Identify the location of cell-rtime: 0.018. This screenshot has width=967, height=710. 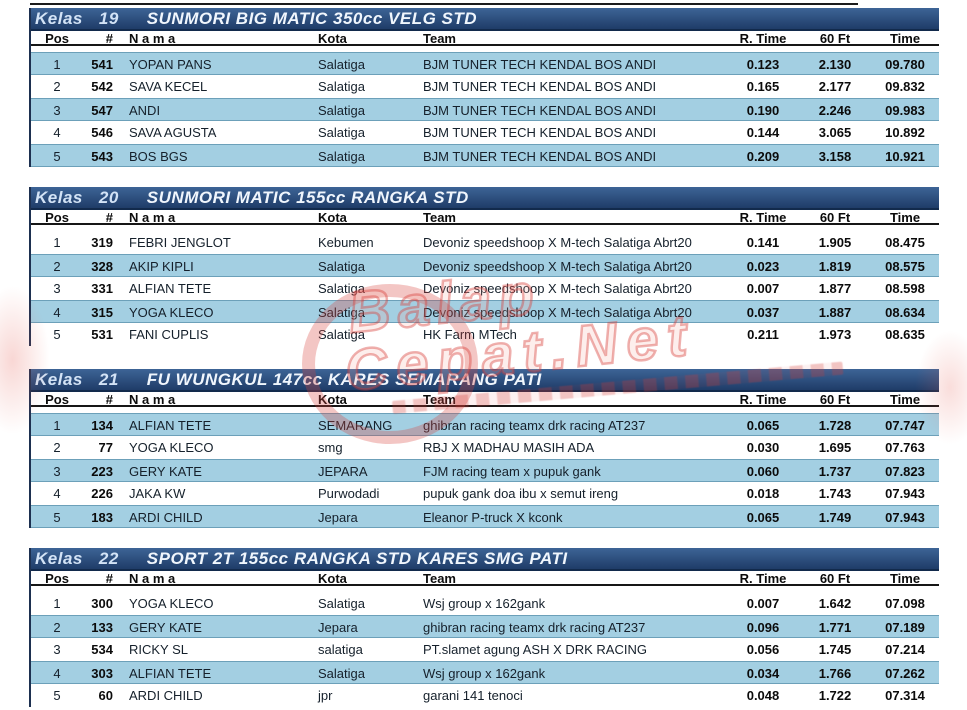
(763, 493).